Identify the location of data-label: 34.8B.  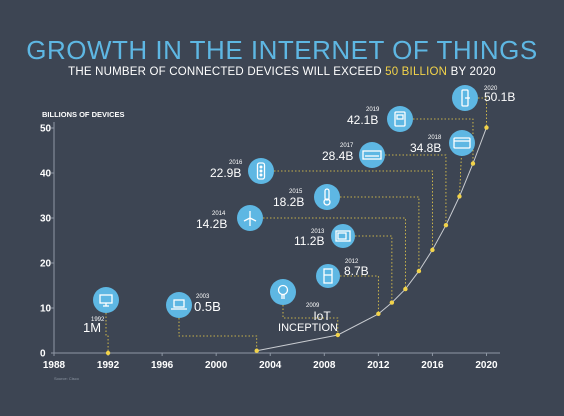
(425, 148).